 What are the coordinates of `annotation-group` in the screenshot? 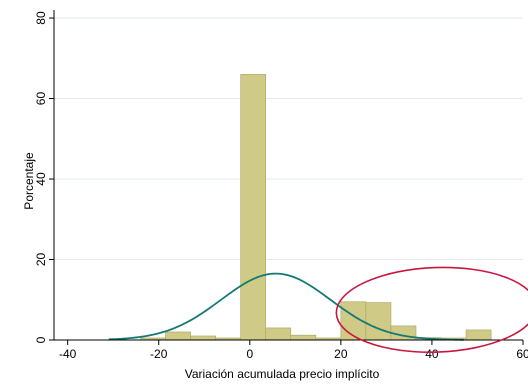 It's located at (431, 309).